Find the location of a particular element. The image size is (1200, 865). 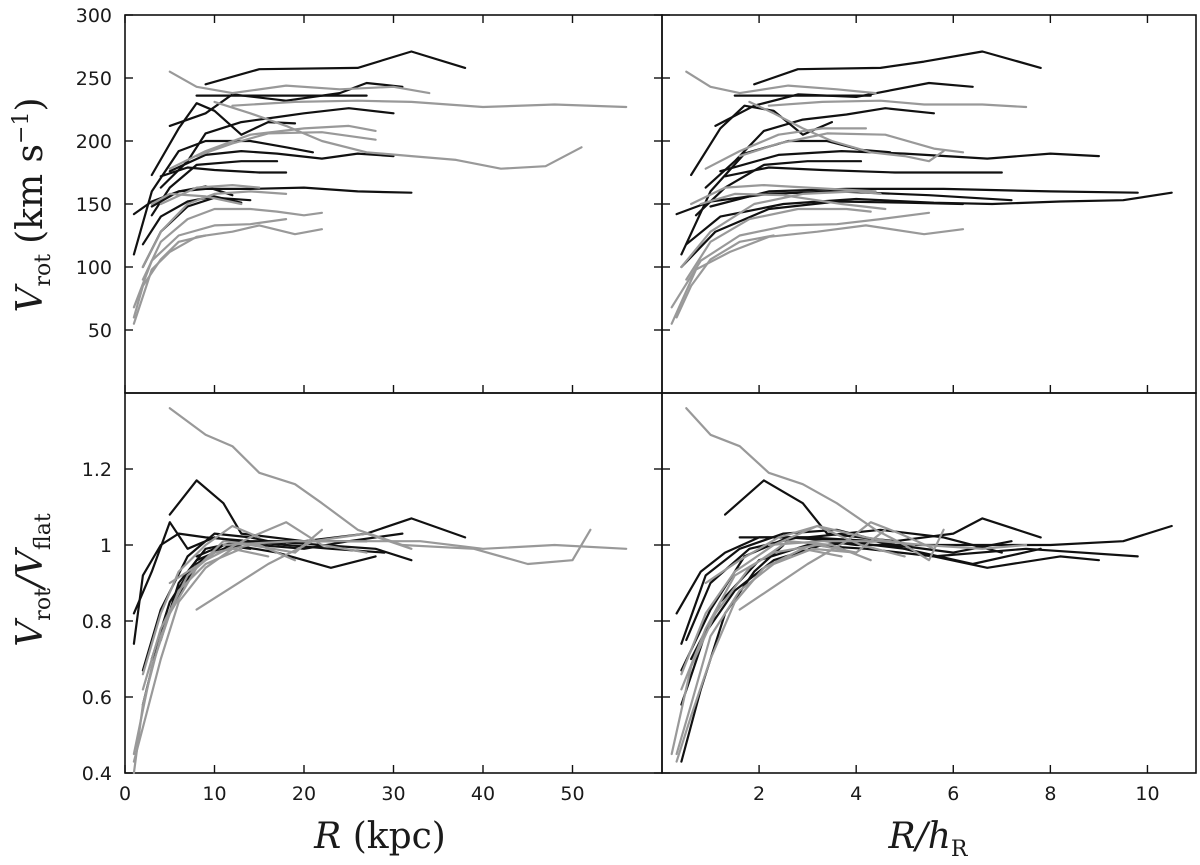

x-tick-label-right-3: 8 is located at coordinates (1050, 794).